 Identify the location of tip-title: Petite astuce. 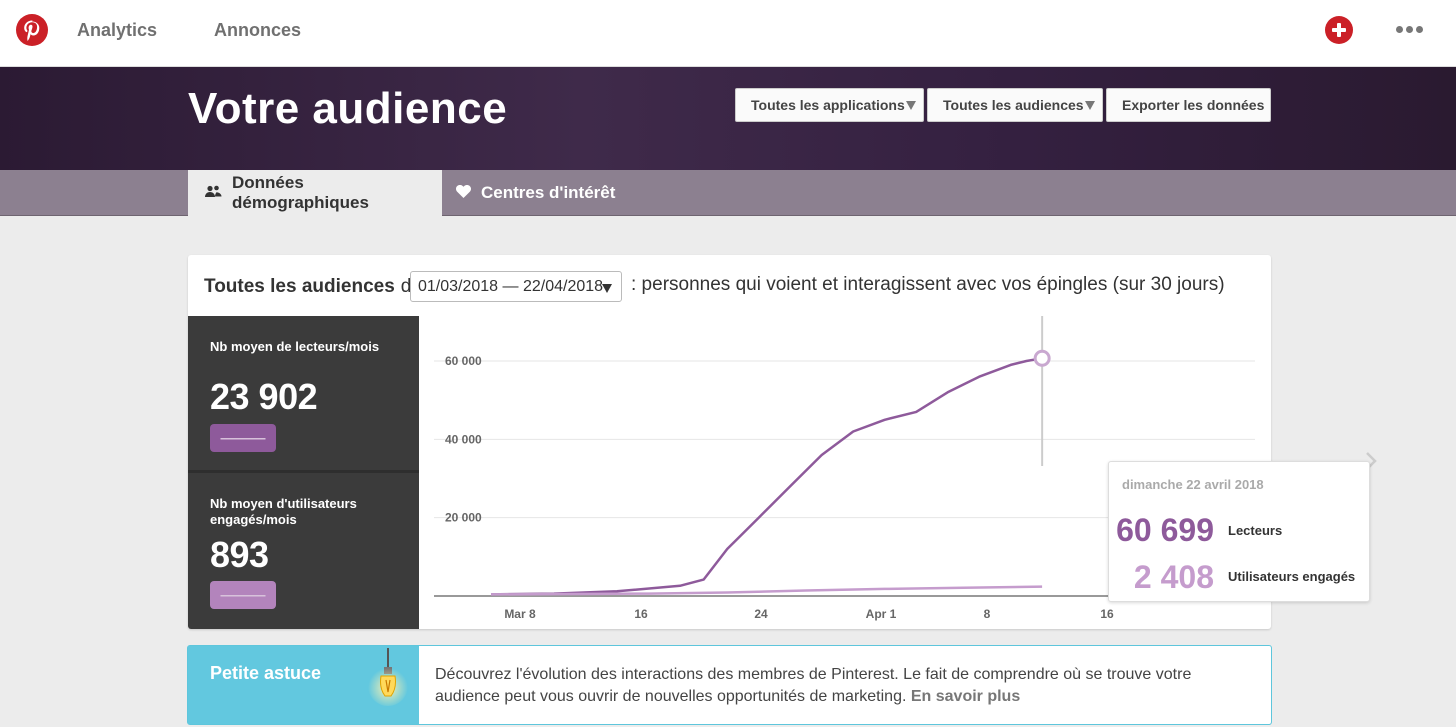
(266, 673).